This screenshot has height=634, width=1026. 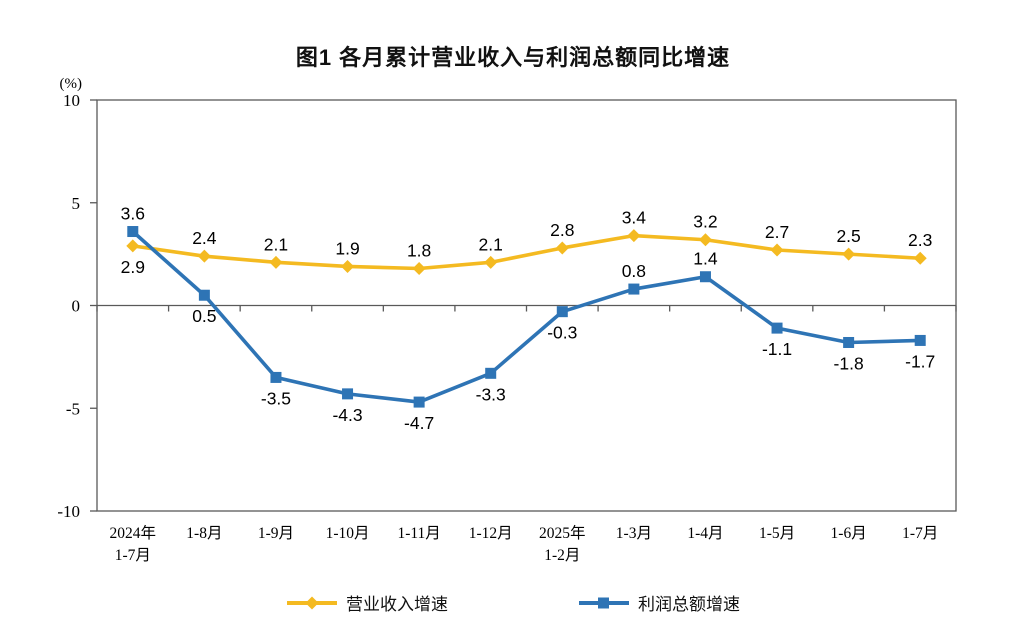 I want to click on data-point-label: 1.4, so click(x=705, y=259).